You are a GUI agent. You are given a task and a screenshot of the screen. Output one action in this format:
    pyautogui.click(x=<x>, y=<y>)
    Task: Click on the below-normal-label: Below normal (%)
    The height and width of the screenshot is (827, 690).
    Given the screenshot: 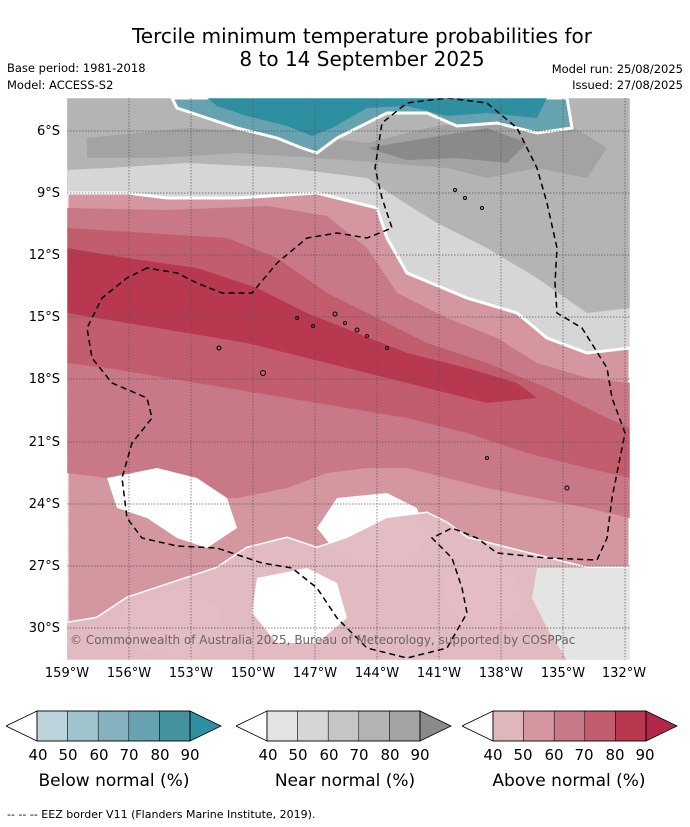 What is the action you would take?
    pyautogui.click(x=114, y=781)
    